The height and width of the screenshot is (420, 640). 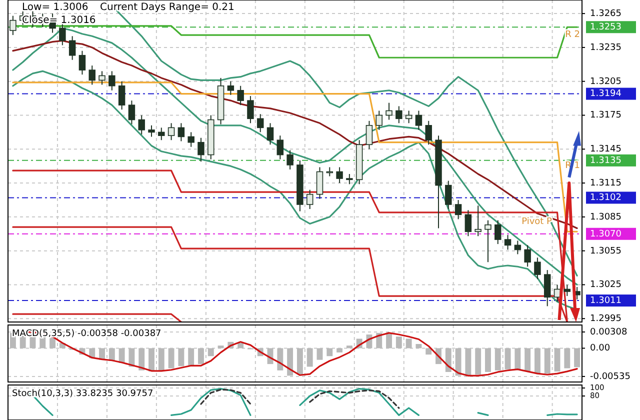 I want to click on ref-line-label: 1.3070, so click(x=606, y=234).